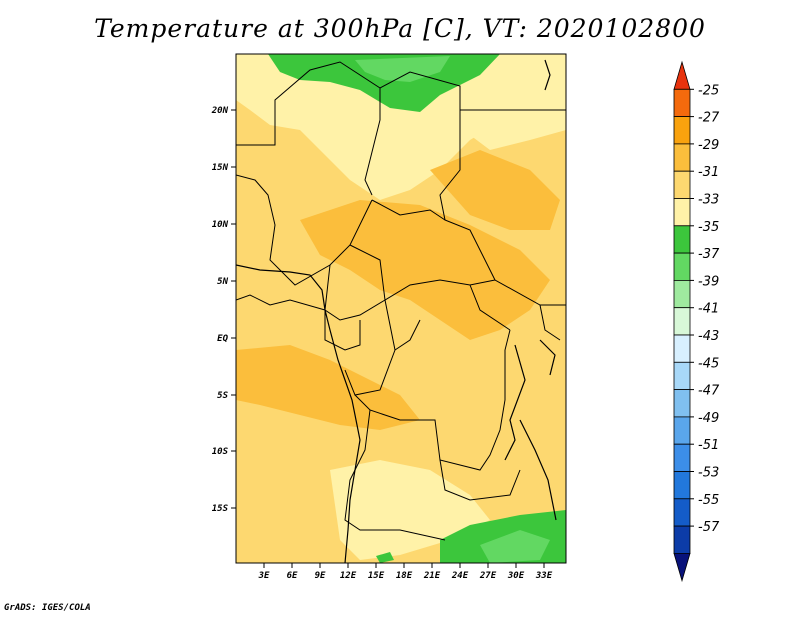  I want to click on lon-label-3E: 3E, so click(264, 576).